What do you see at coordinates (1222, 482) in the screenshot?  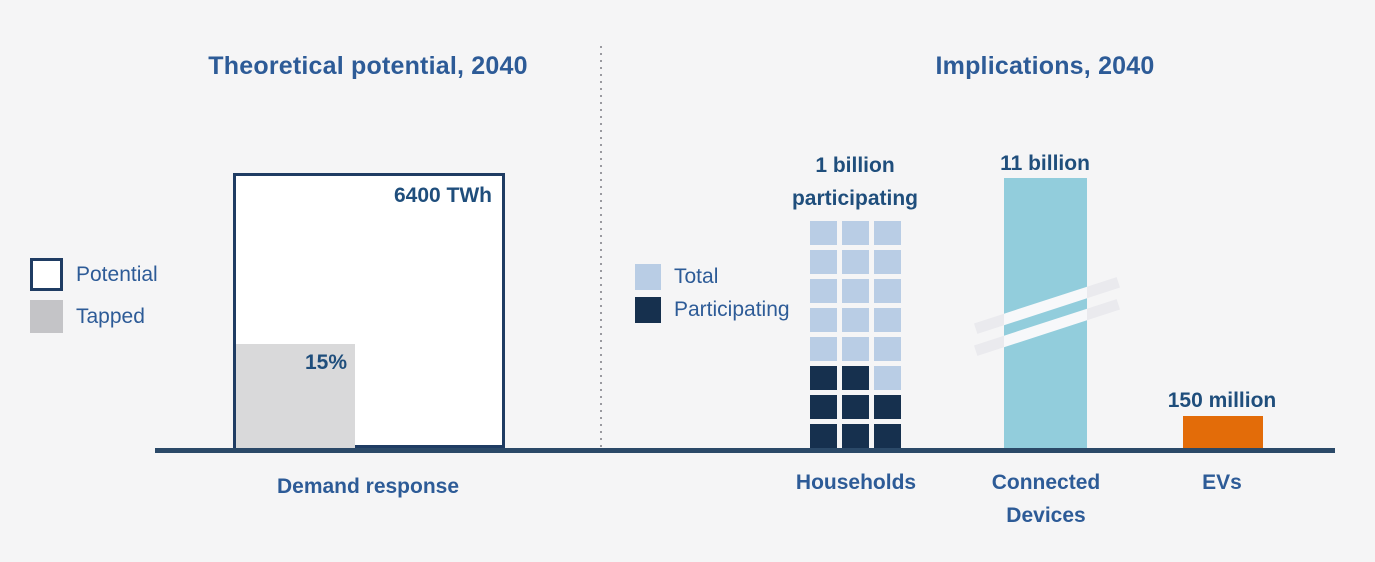 I see `category-label-evs: EVs` at bounding box center [1222, 482].